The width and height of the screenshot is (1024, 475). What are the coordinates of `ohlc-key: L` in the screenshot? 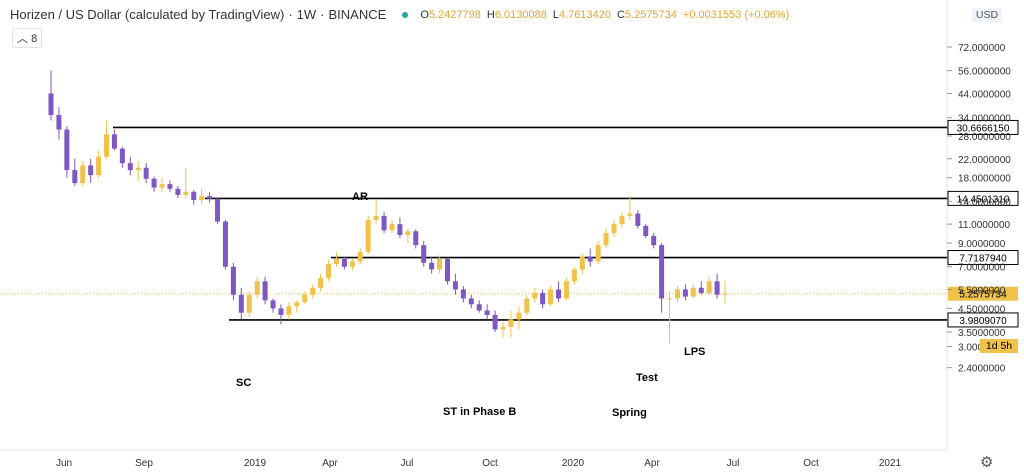 It's located at (555, 14).